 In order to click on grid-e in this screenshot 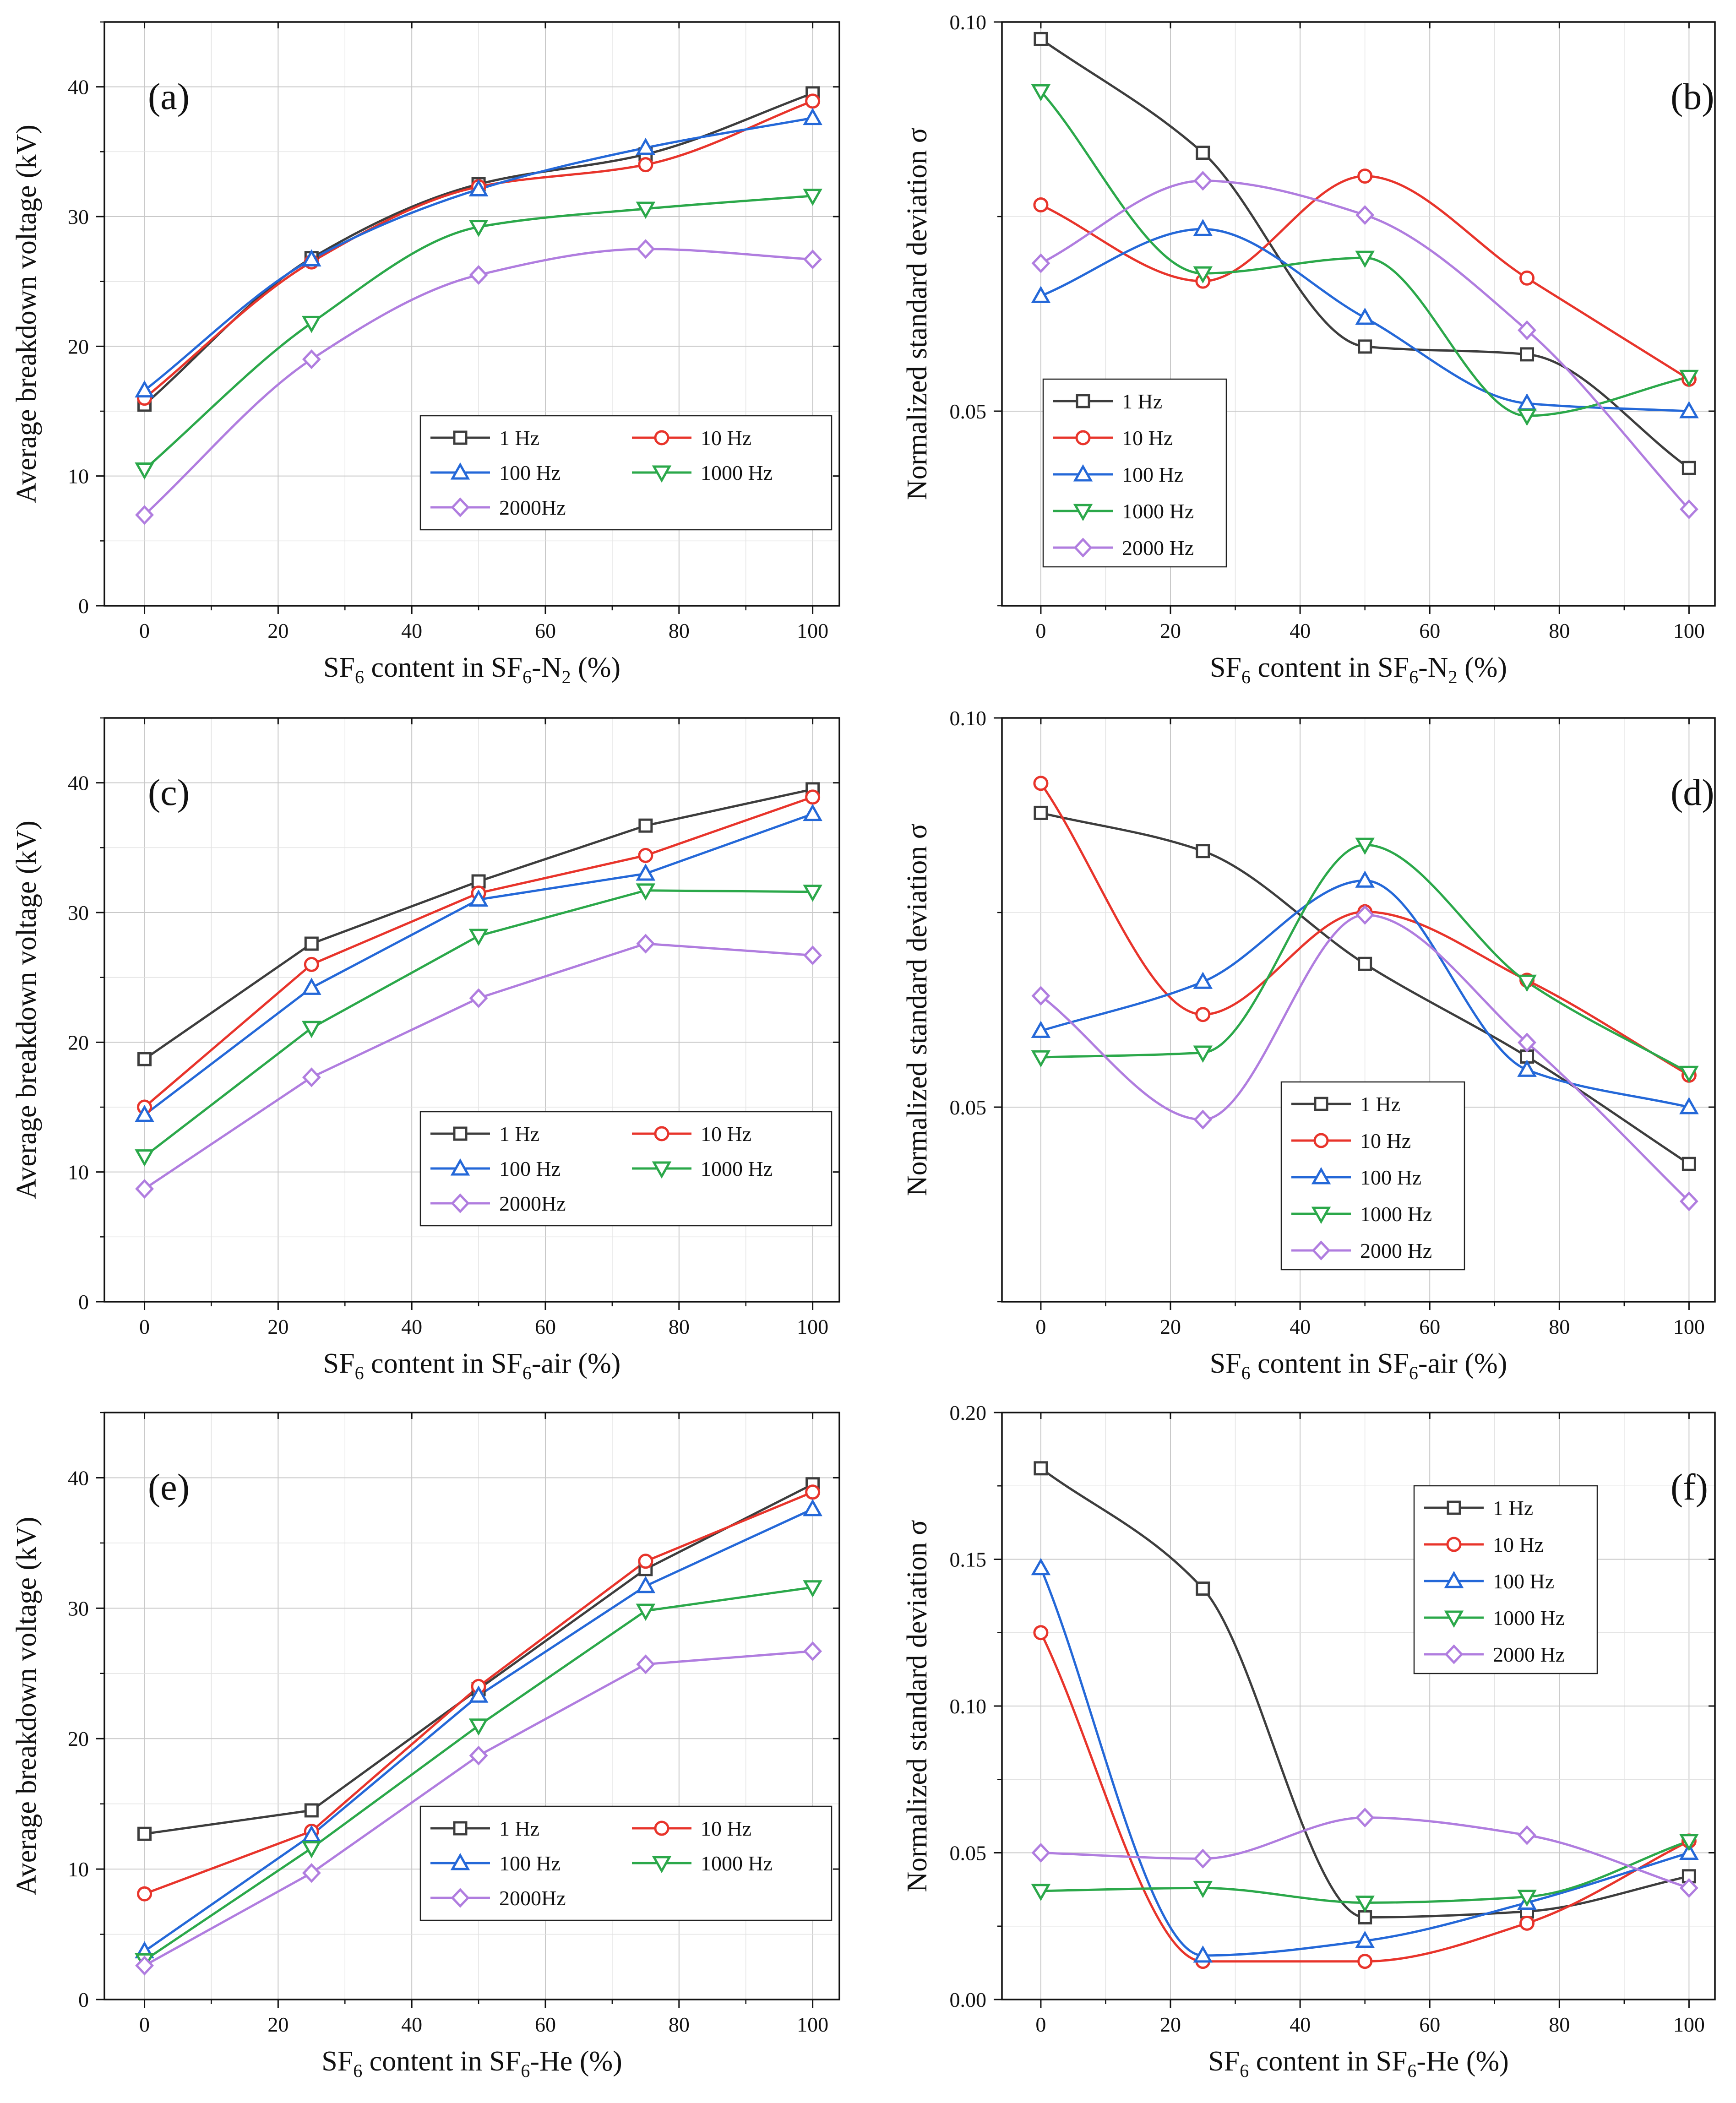, I will do `click(471, 1706)`.